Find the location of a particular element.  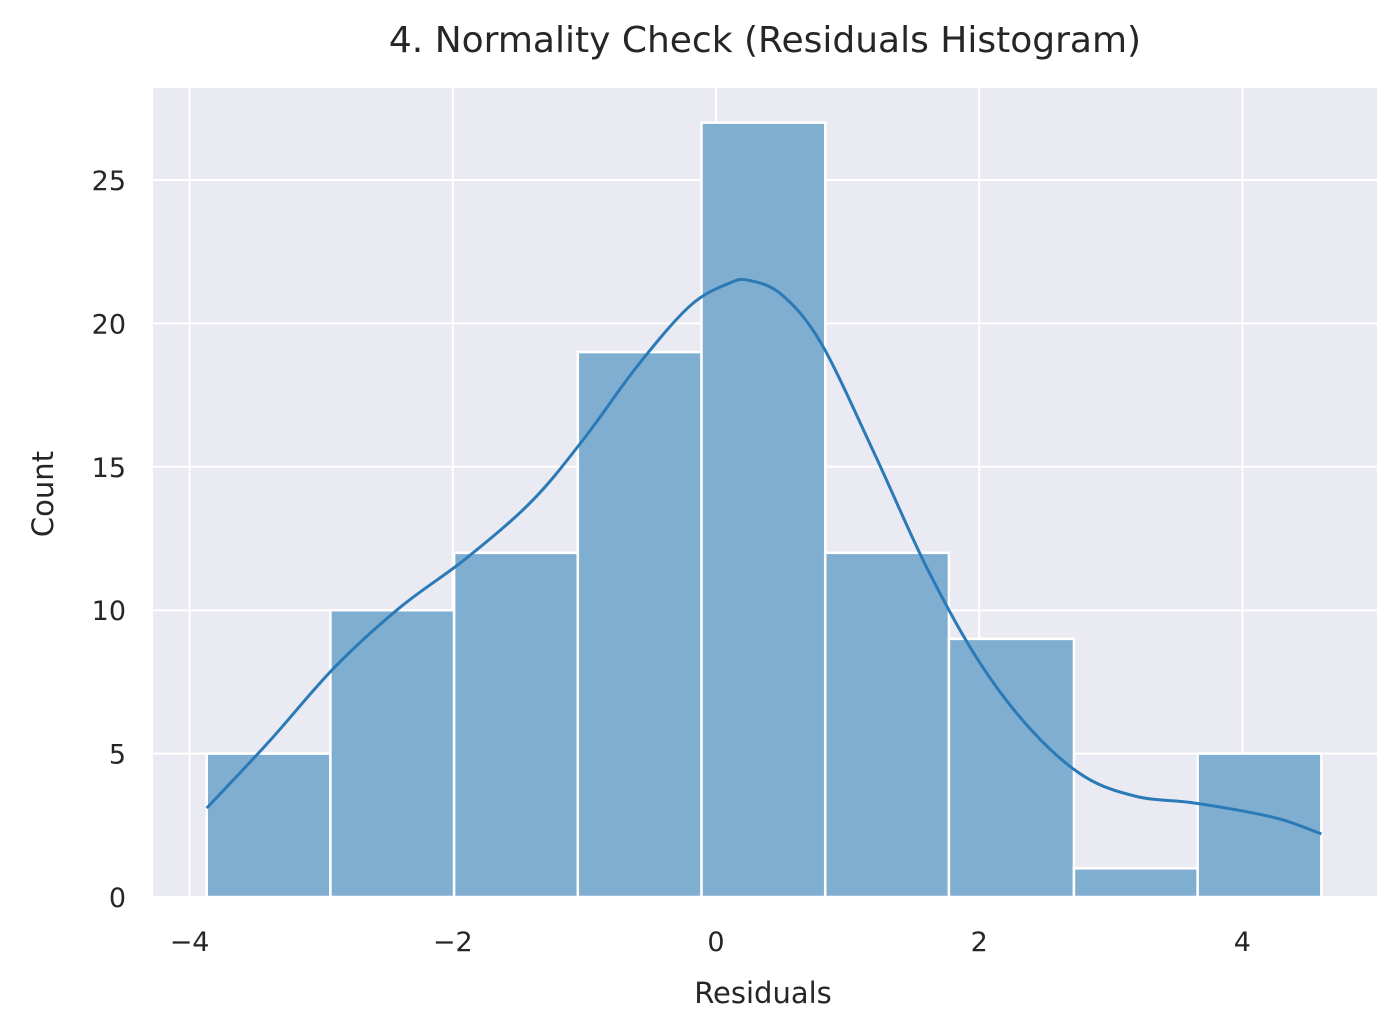

x-tick-label: 0 is located at coordinates (715, 942).